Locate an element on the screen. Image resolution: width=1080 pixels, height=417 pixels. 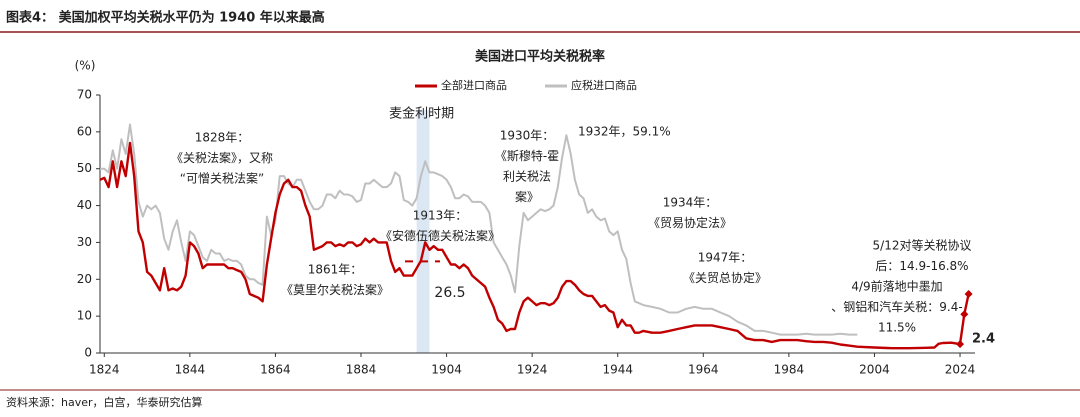
annotation: 利关税法 is located at coordinates (527, 177).